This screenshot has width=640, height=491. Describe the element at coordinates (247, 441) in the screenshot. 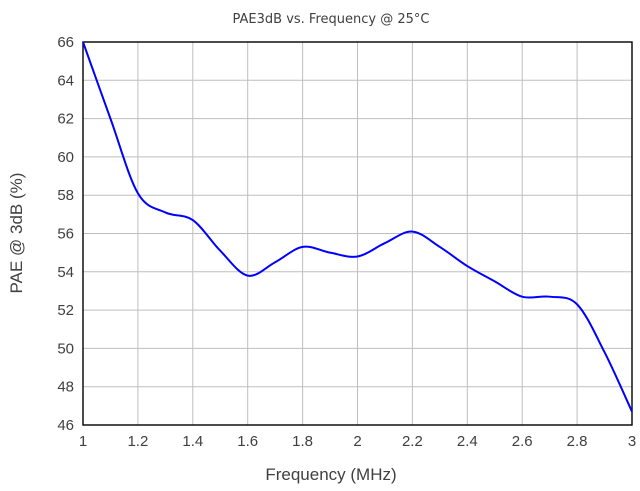

I see `x-tick-label: 1.6` at that location.